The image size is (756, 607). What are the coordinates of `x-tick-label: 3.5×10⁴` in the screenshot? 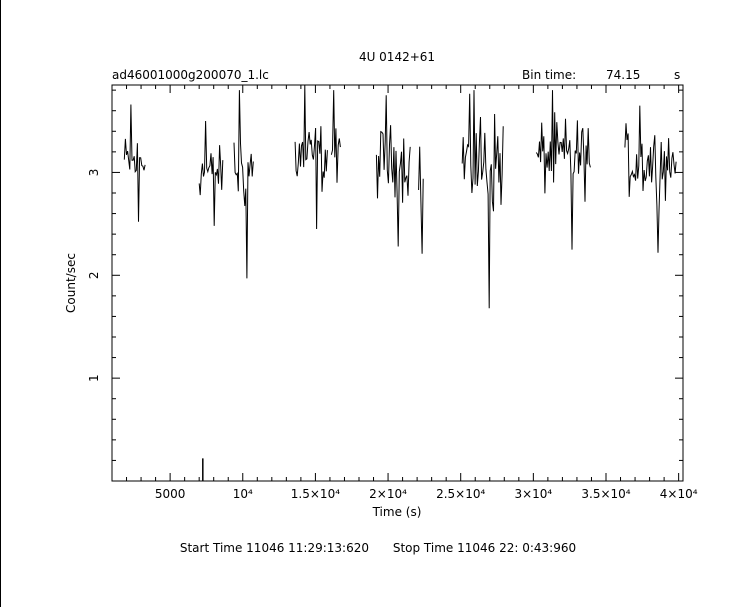 It's located at (605, 494).